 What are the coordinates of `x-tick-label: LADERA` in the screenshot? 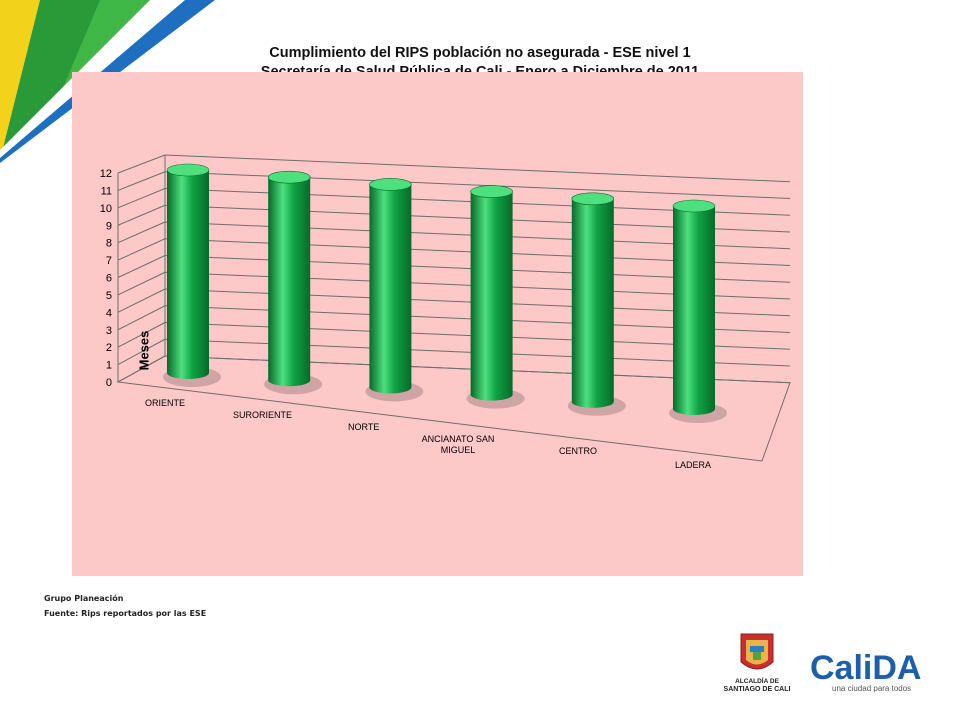 It's located at (693, 465).